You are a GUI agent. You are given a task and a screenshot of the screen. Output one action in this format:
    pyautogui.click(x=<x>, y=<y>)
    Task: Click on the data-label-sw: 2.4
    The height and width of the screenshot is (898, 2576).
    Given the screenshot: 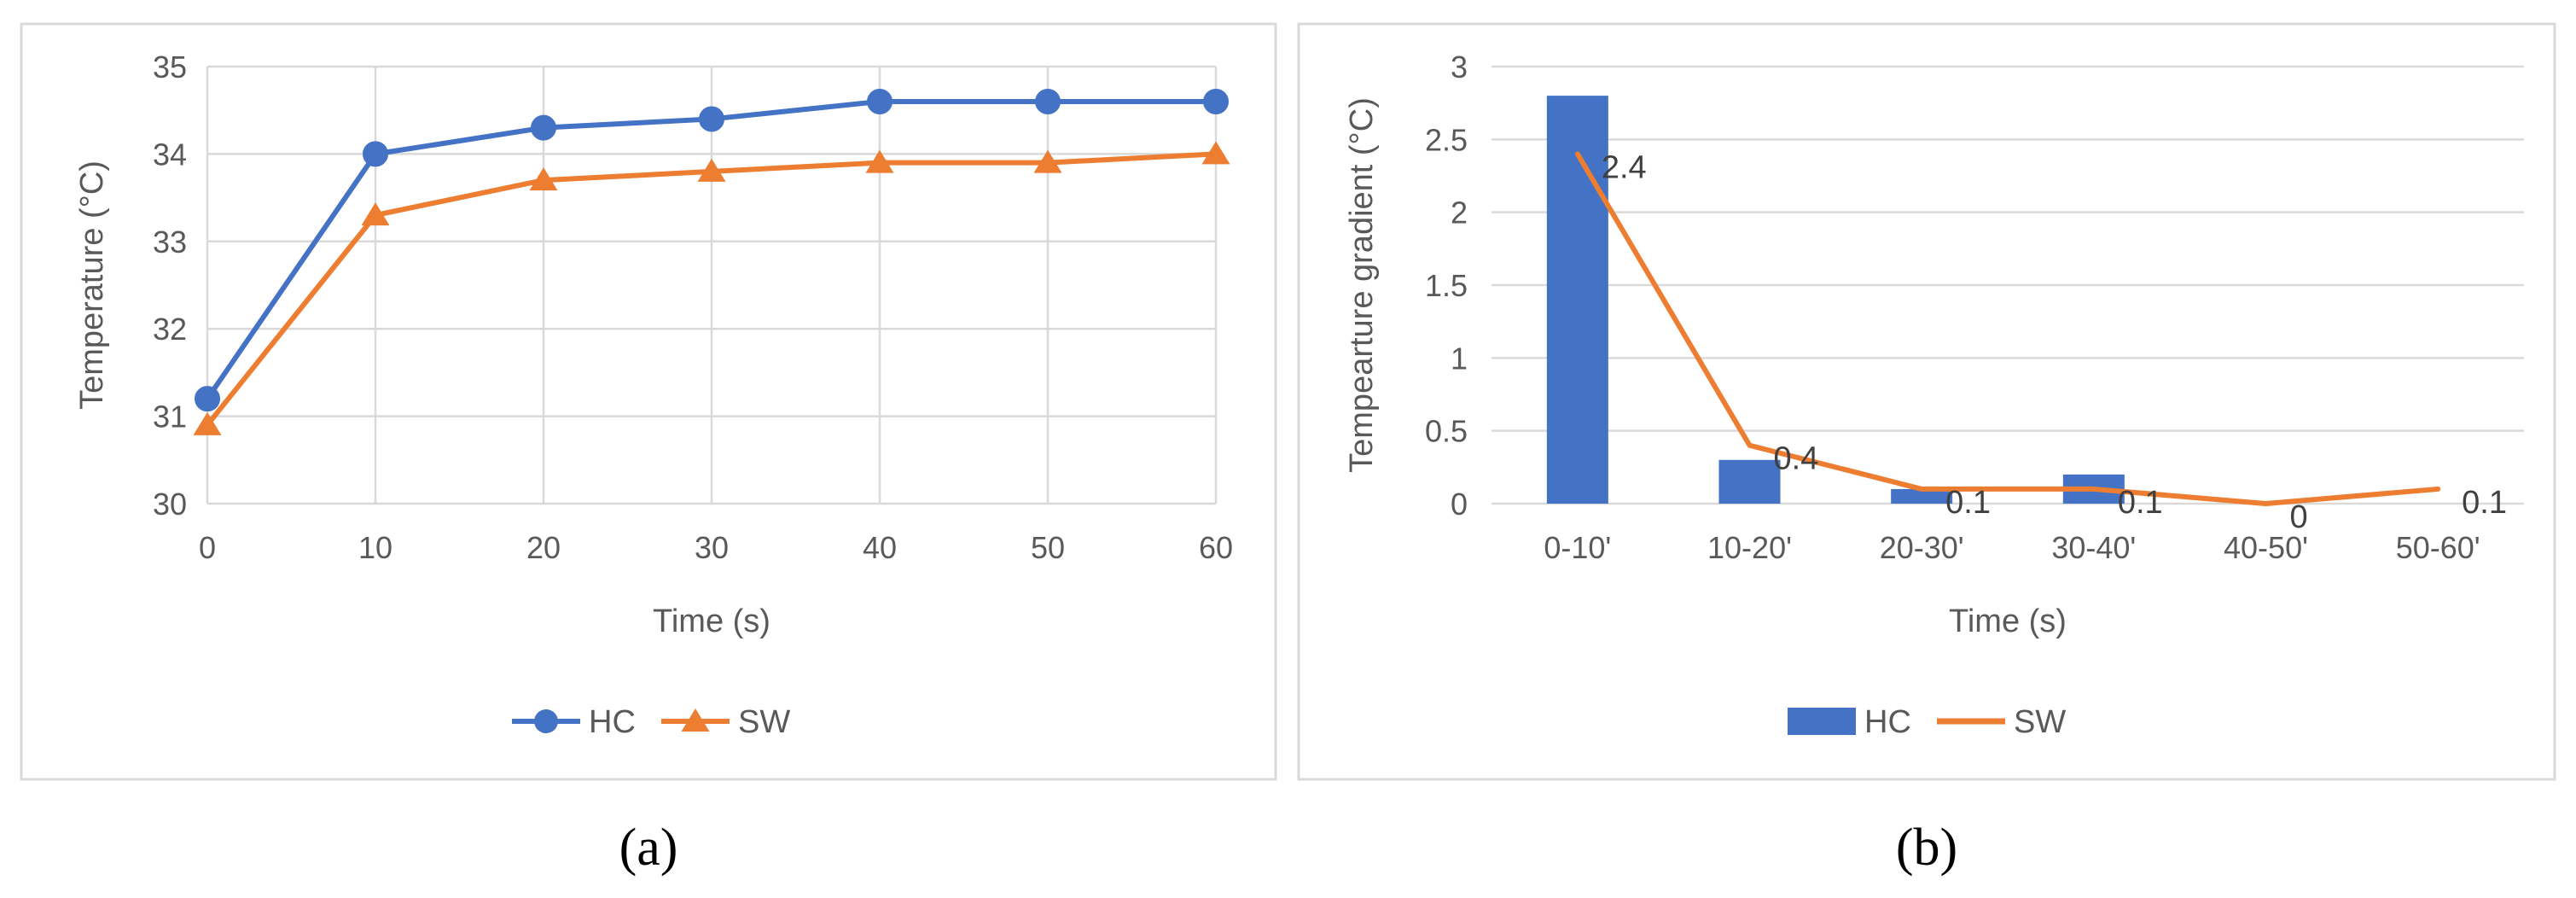 What is the action you would take?
    pyautogui.click(x=1624, y=167)
    